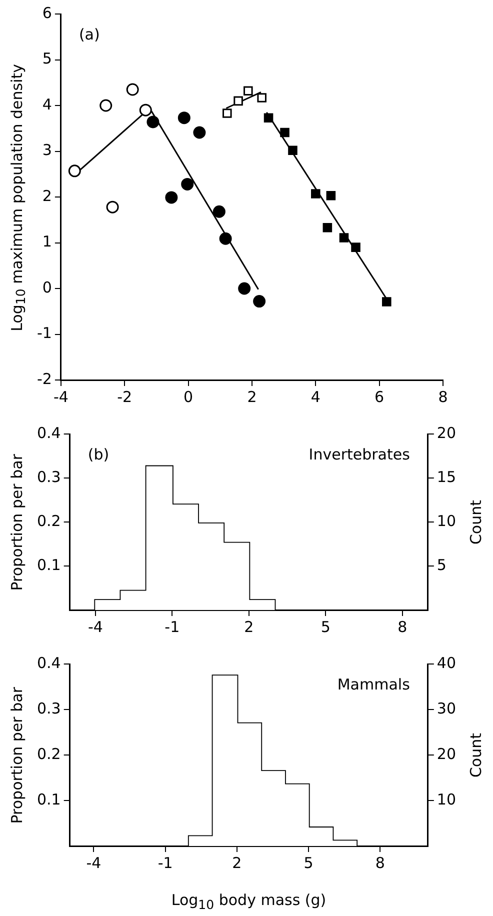 Image resolution: width=493 pixels, height=916 pixels. What do you see at coordinates (441, 565) in the screenshot?
I see `y2-tick-label: 5` at bounding box center [441, 565].